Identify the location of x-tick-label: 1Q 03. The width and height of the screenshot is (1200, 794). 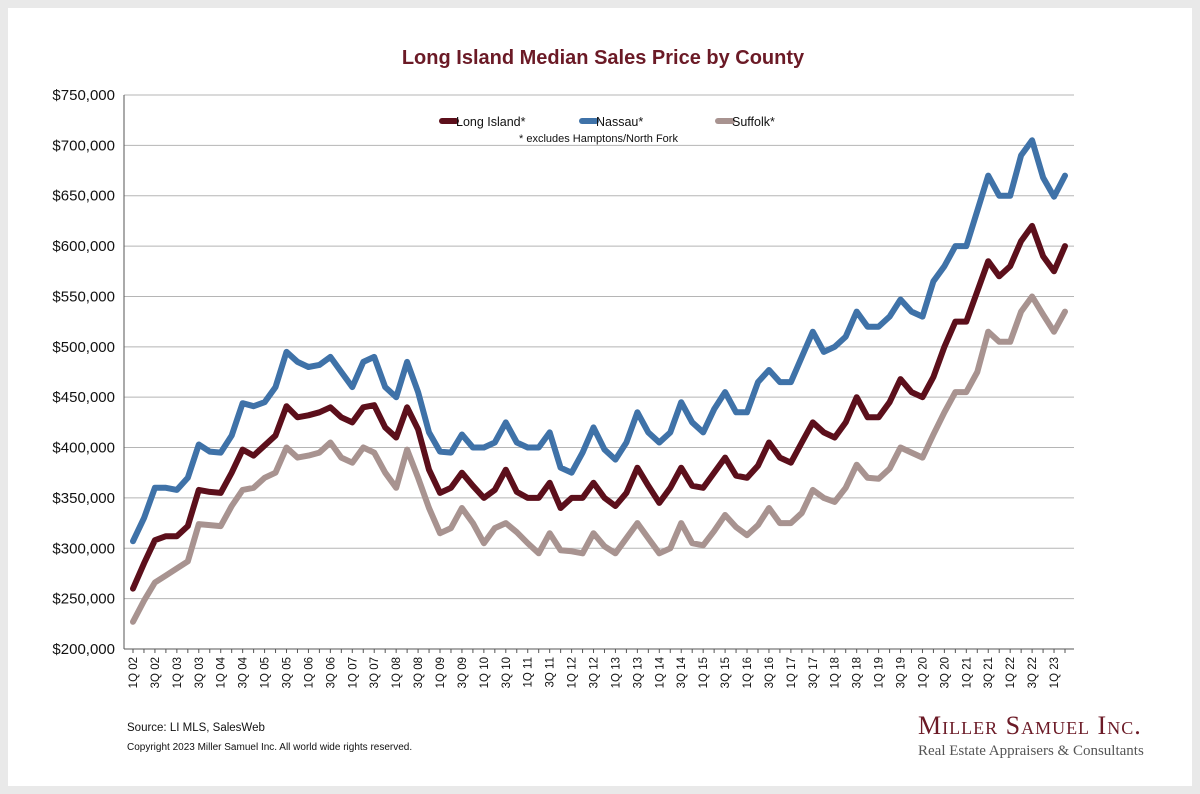
(178, 672).